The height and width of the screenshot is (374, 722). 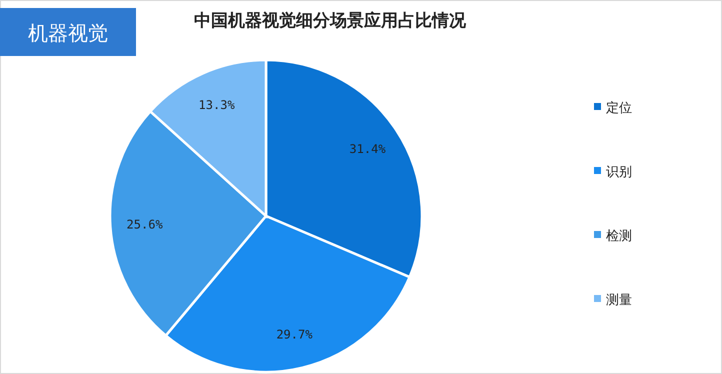 What do you see at coordinates (295, 334) in the screenshot?
I see `data-label: 29.7%` at bounding box center [295, 334].